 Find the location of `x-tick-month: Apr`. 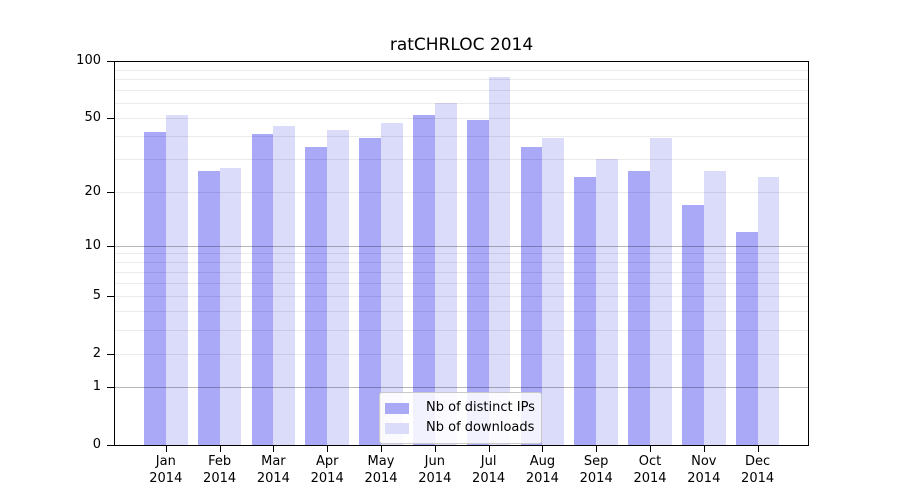

x-tick-month: Apr is located at coordinates (327, 461).